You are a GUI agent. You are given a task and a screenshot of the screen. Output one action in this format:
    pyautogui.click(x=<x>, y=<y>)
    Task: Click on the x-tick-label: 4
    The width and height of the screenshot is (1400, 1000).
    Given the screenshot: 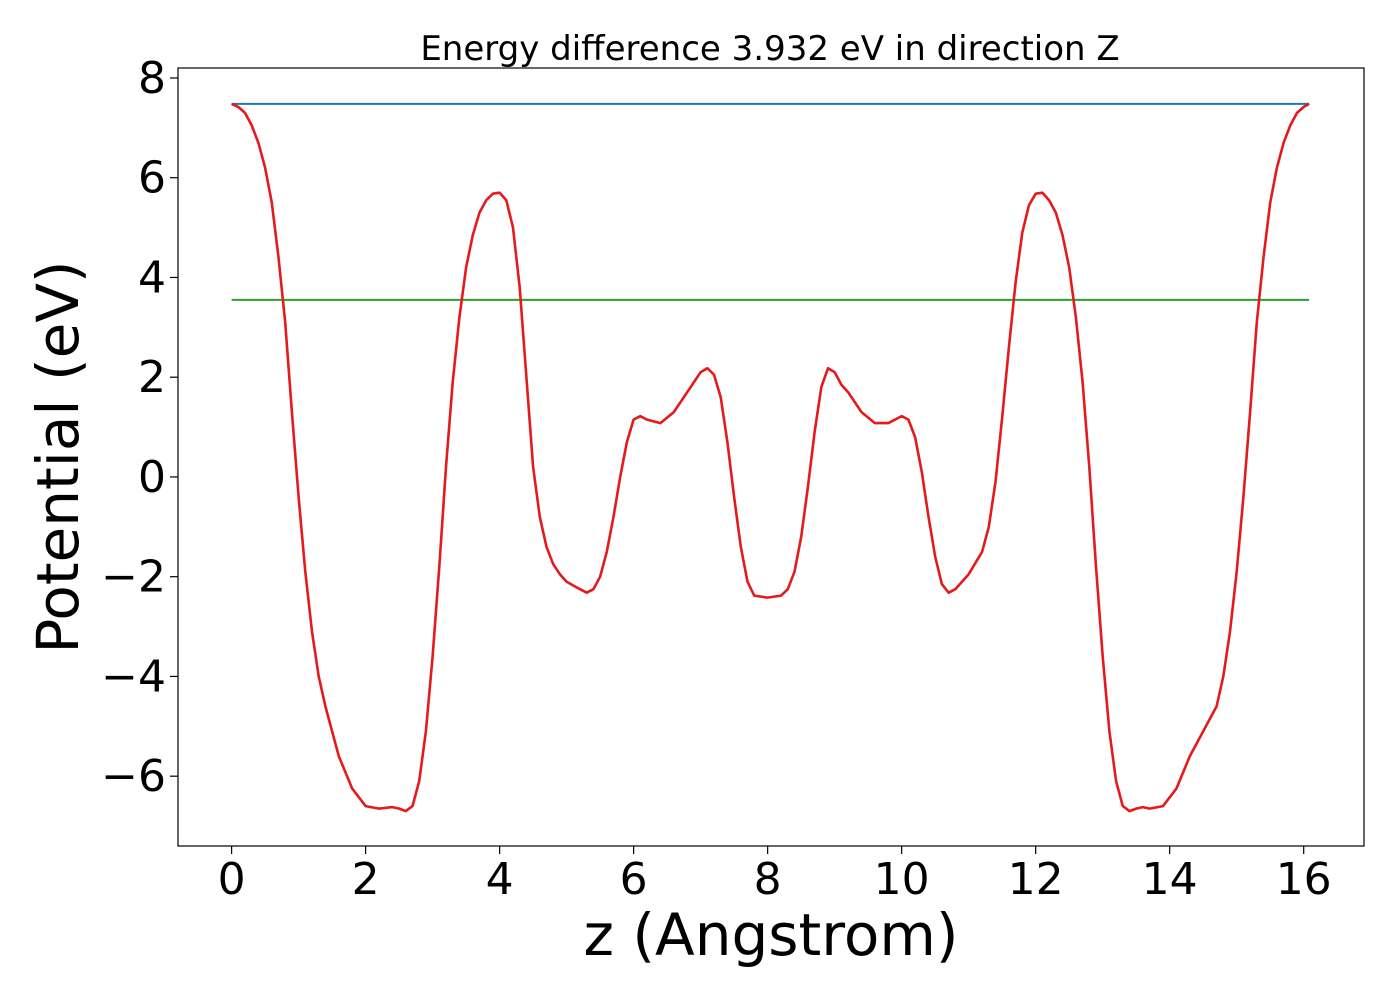 What is the action you would take?
    pyautogui.click(x=500, y=879)
    